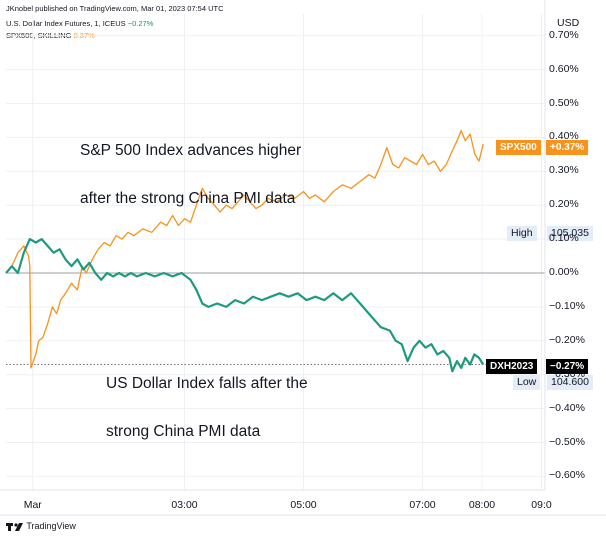 This screenshot has height=537, width=606. What do you see at coordinates (567, 475) in the screenshot?
I see `y-tick-label: −0.60%` at bounding box center [567, 475].